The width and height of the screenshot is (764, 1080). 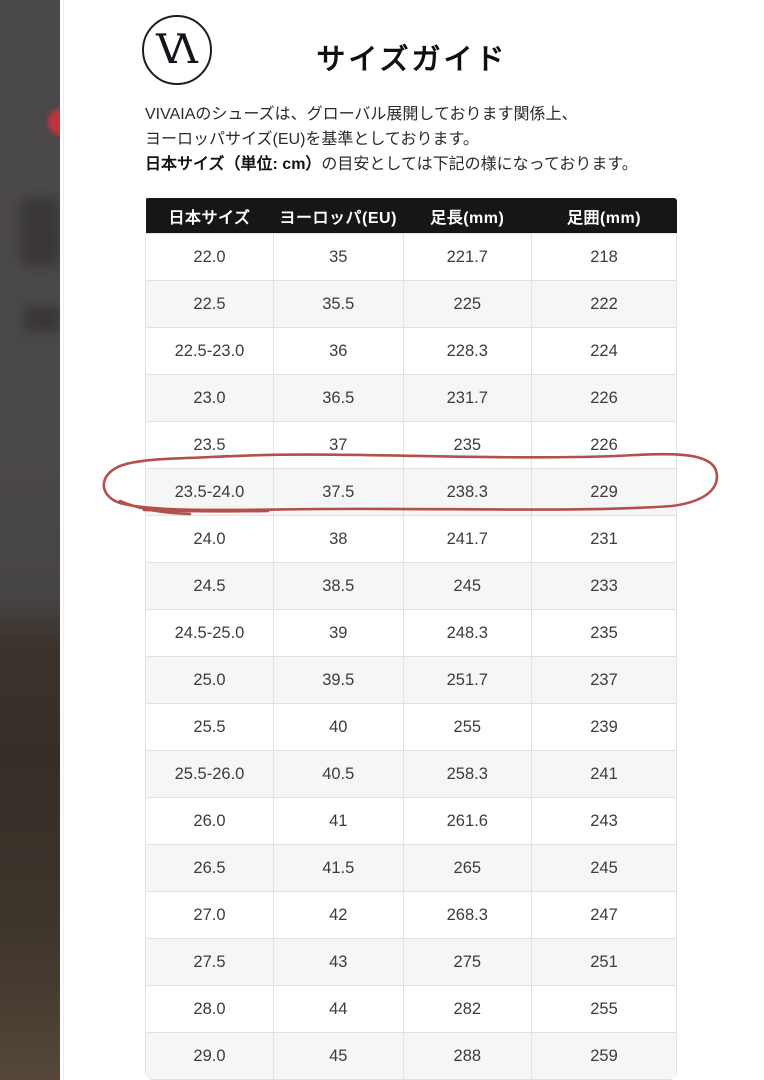 What do you see at coordinates (338, 216) in the screenshot?
I see `column-header-eu-size: ヨーロッパ(EU)` at bounding box center [338, 216].